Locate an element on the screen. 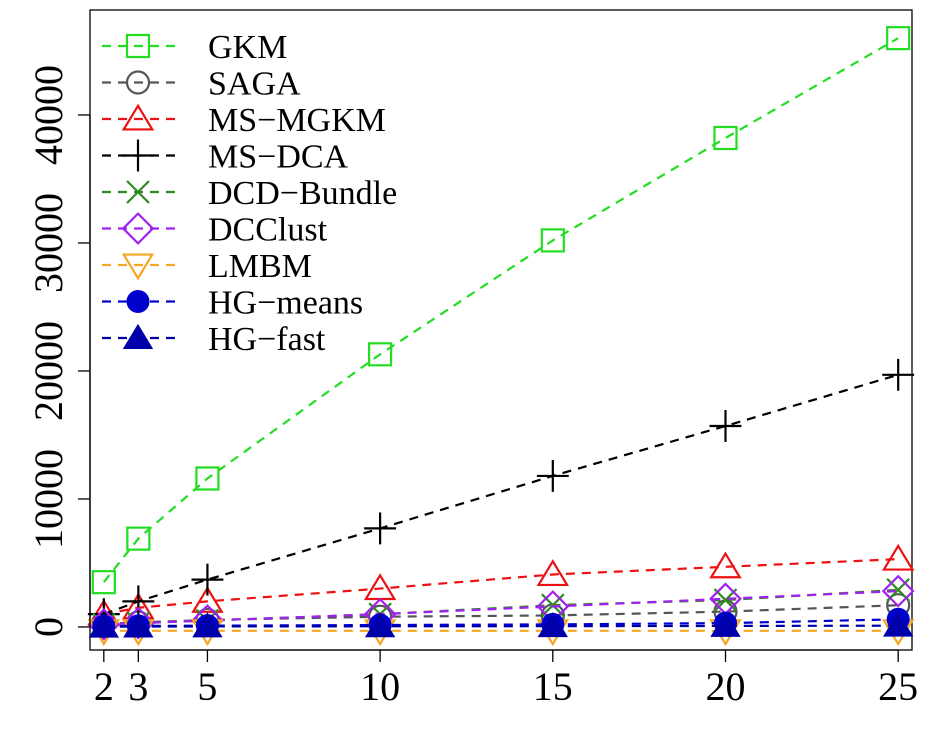 The height and width of the screenshot is (742, 927). legend-label: HG−fast is located at coordinates (267, 339).